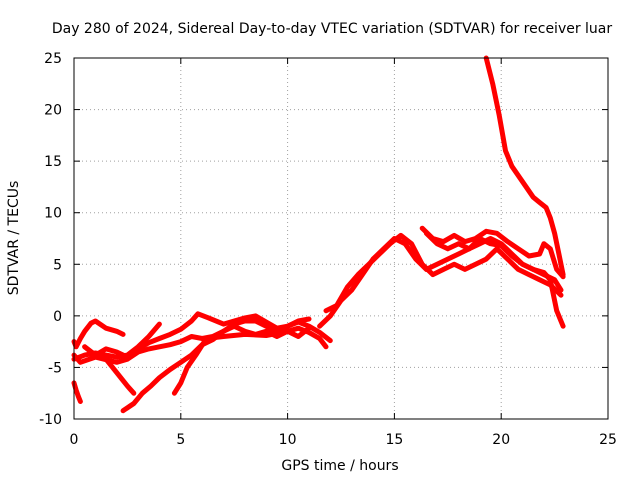 The image size is (640, 480). I want to click on x-tick-label: 0, so click(74, 440).